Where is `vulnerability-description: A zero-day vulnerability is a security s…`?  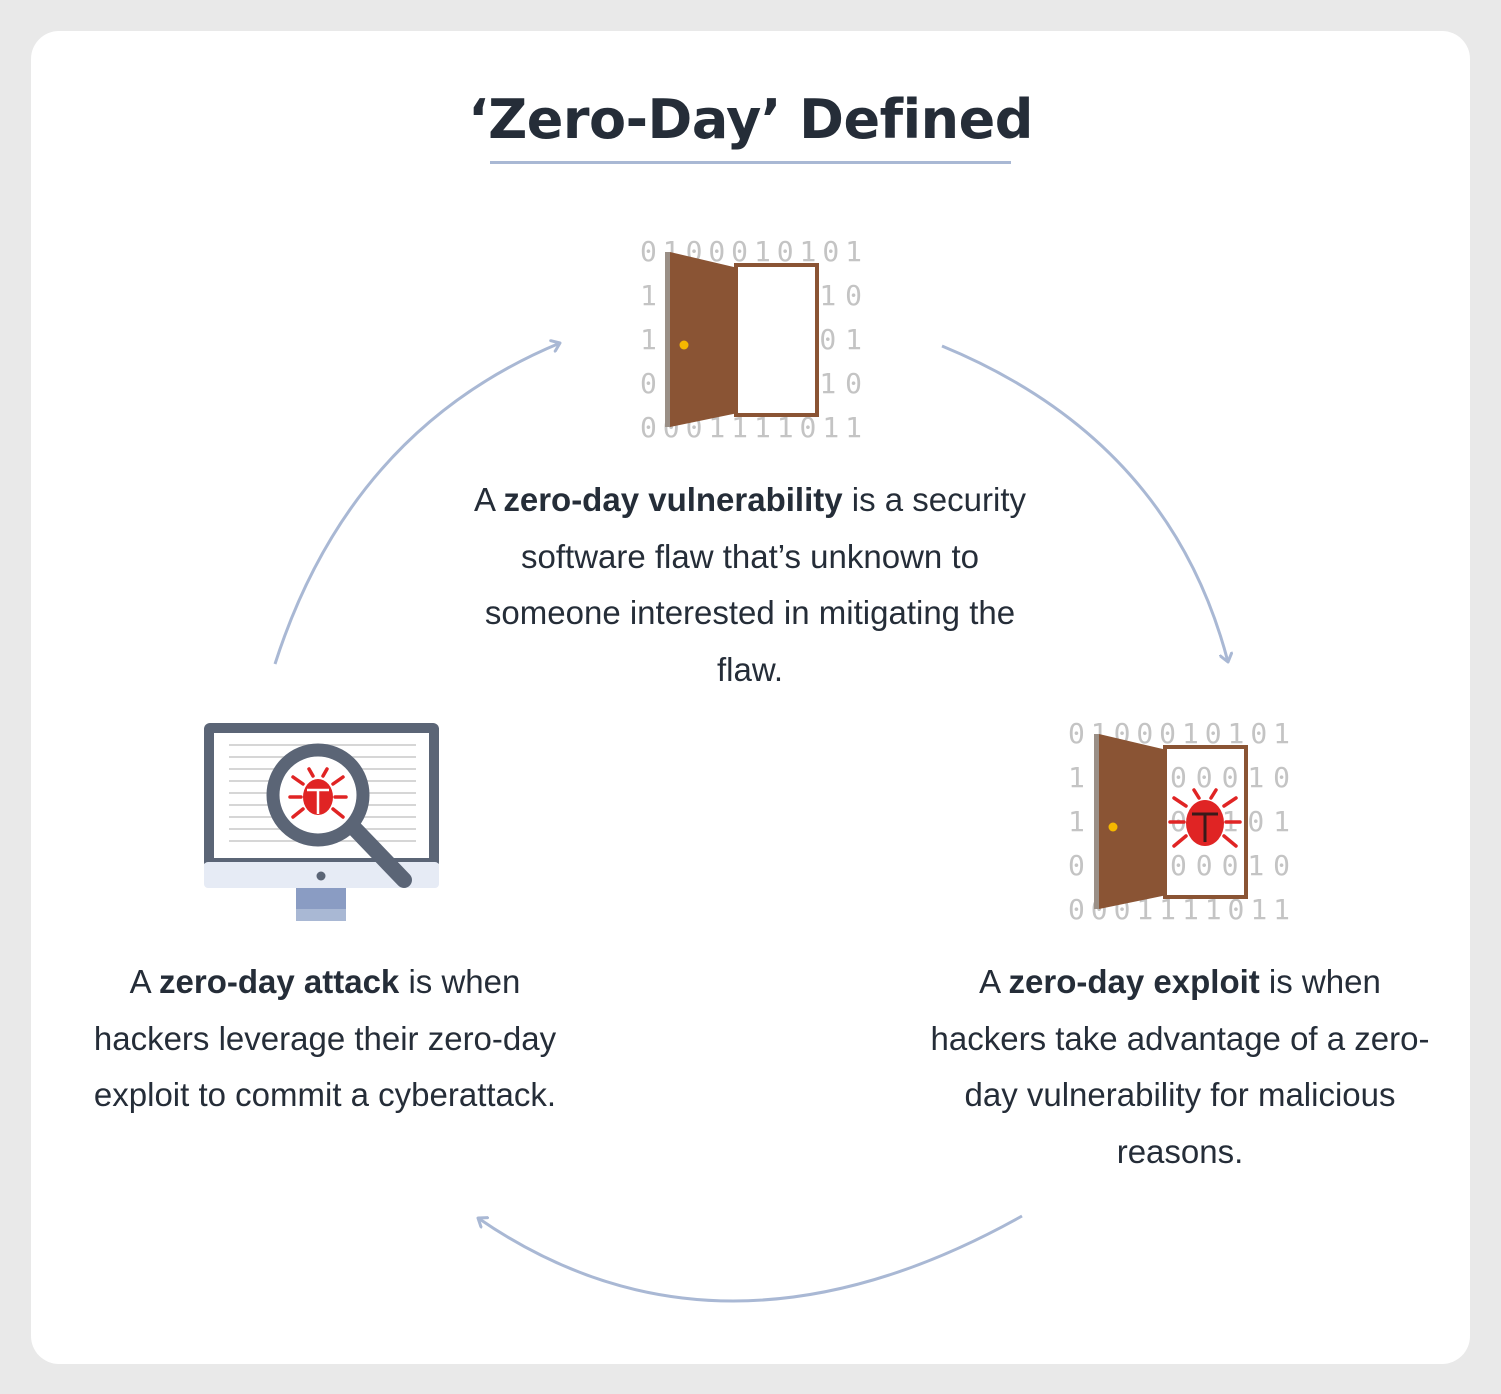
vulnerability-description: A zero-day vulnerability is a security s… is located at coordinates (750, 585).